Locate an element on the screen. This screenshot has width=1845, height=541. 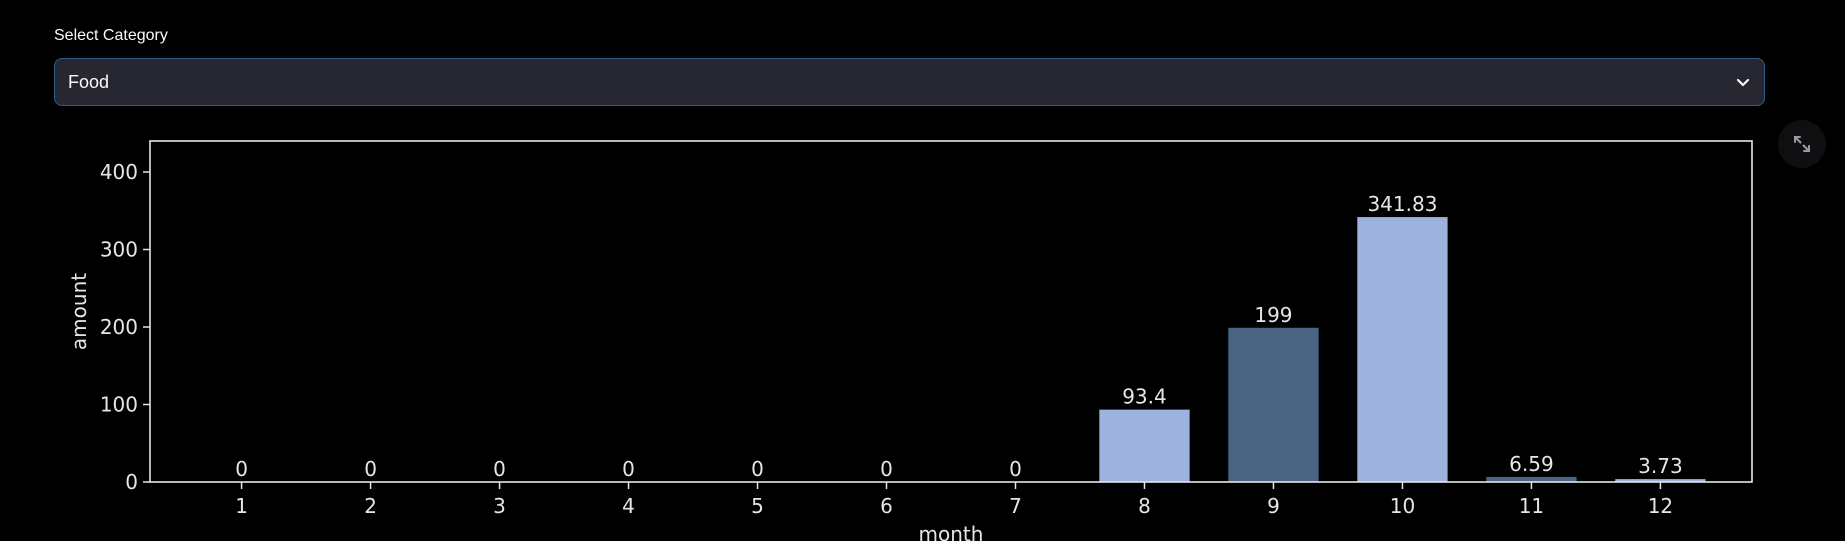
y-tick-label-300: 300 is located at coordinates (119, 250).